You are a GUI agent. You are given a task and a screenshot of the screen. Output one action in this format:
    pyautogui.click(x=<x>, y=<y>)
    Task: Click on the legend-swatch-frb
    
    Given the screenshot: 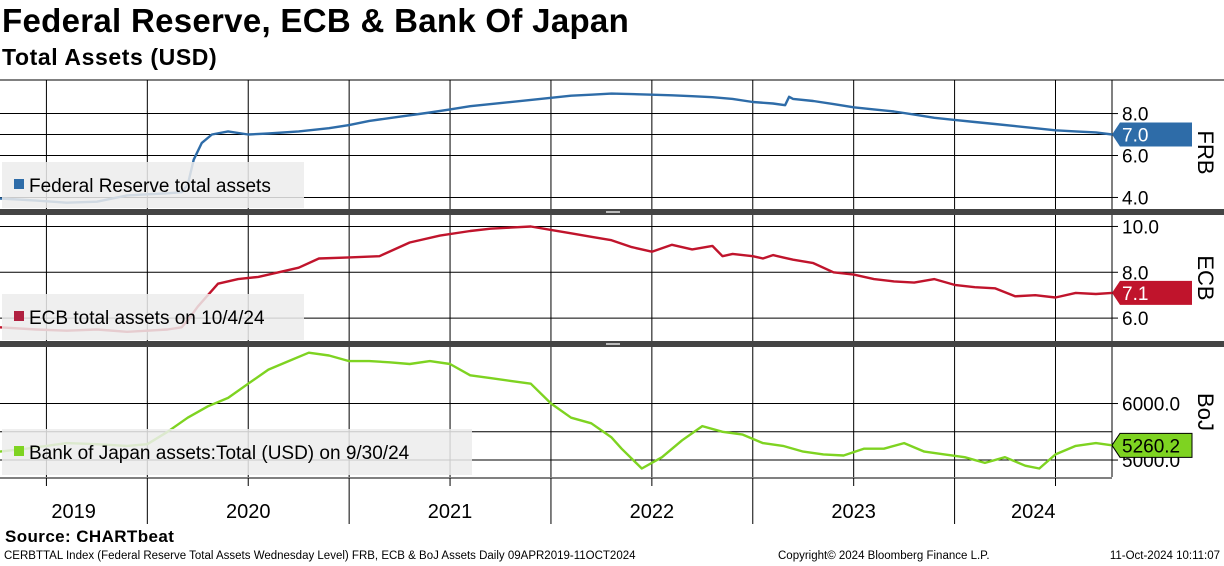 What is the action you would take?
    pyautogui.click(x=19, y=184)
    